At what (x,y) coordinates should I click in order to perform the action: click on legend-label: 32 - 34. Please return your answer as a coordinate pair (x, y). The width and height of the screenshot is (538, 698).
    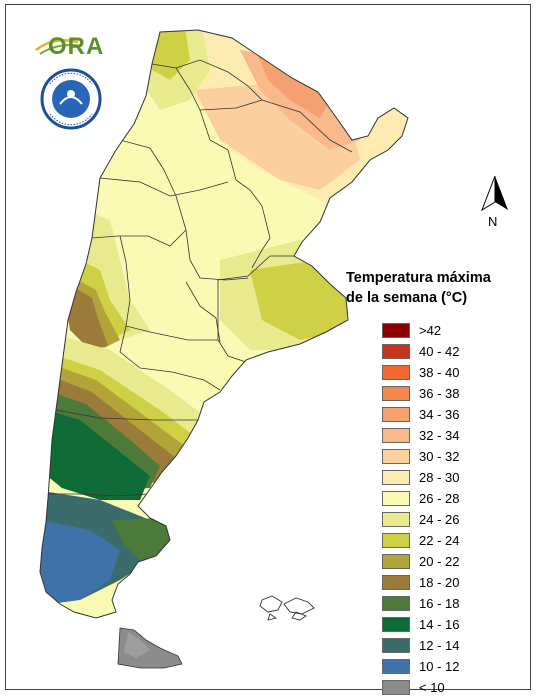
    Looking at the image, I should click on (439, 435).